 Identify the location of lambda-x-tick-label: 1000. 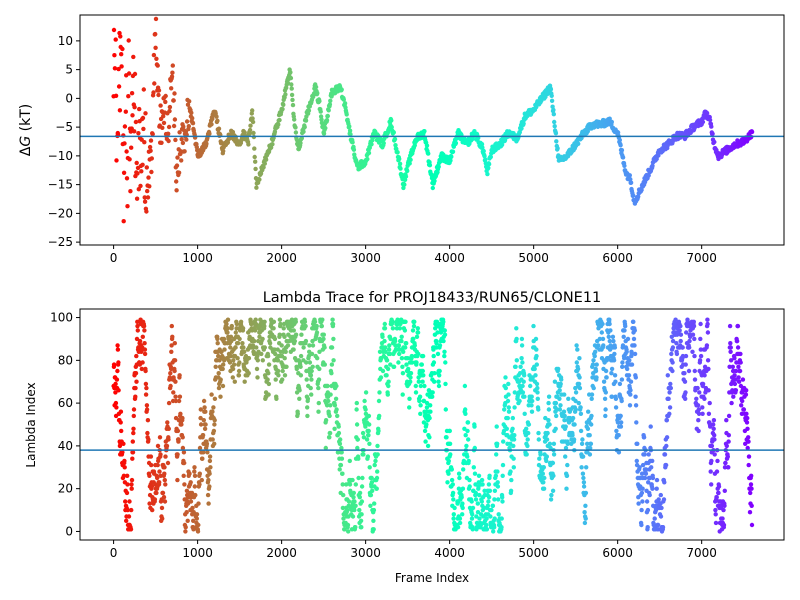
(197, 553).